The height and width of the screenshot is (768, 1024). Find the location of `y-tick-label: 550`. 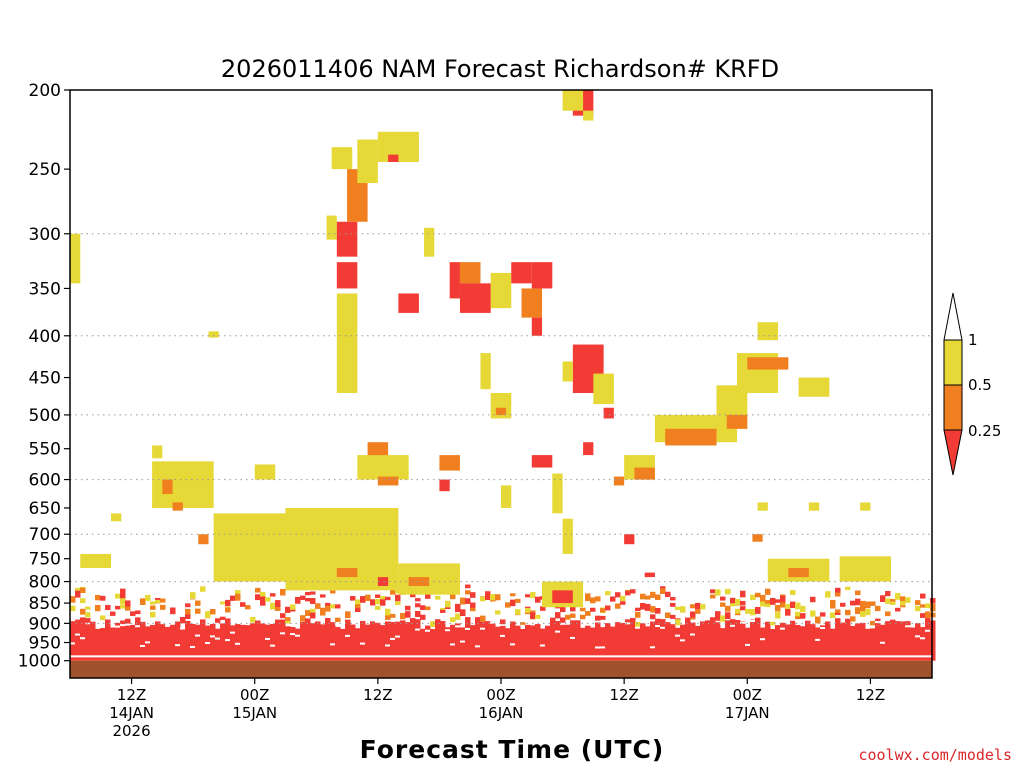

y-tick-label: 550 is located at coordinates (45, 450).